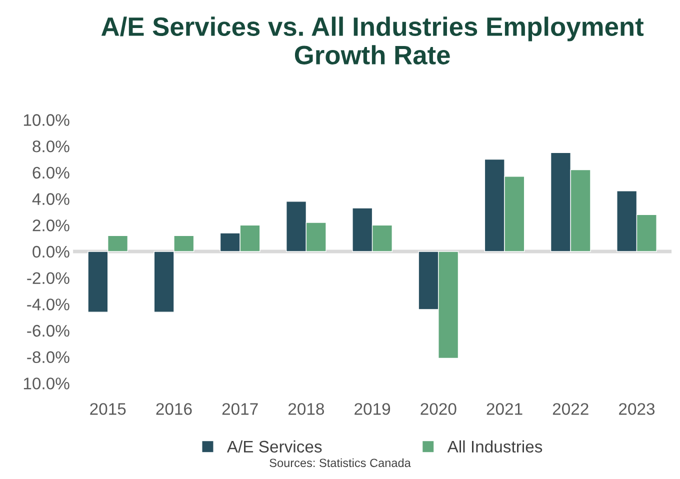 Image resolution: width=680 pixels, height=479 pixels. Describe the element at coordinates (274, 446) in the screenshot. I see `legend-label: A/E Services` at that location.